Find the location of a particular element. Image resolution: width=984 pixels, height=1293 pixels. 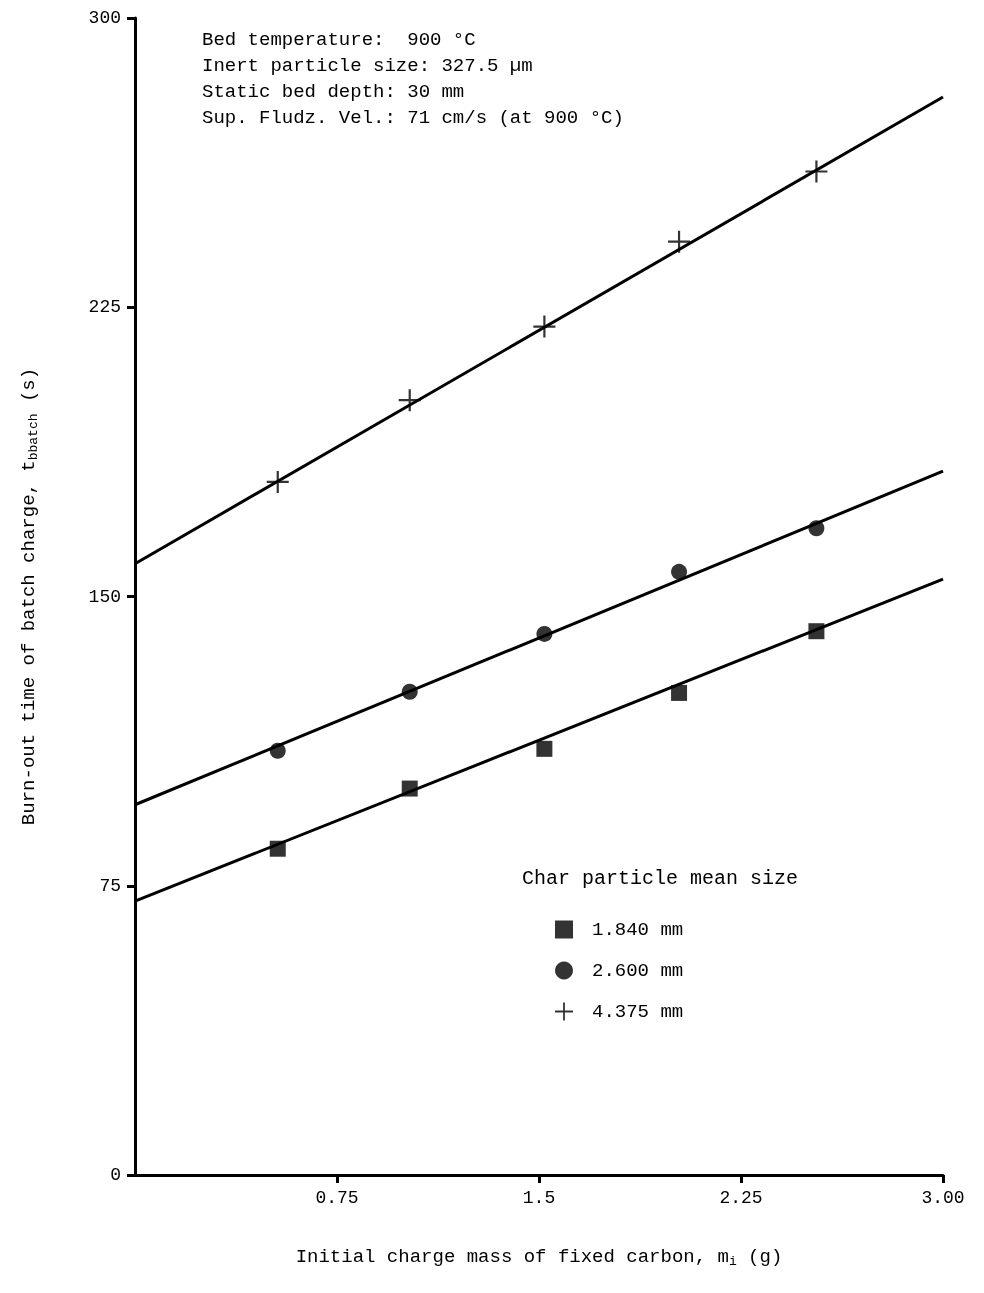

x-tick-label: 0.75 is located at coordinates (337, 1198).